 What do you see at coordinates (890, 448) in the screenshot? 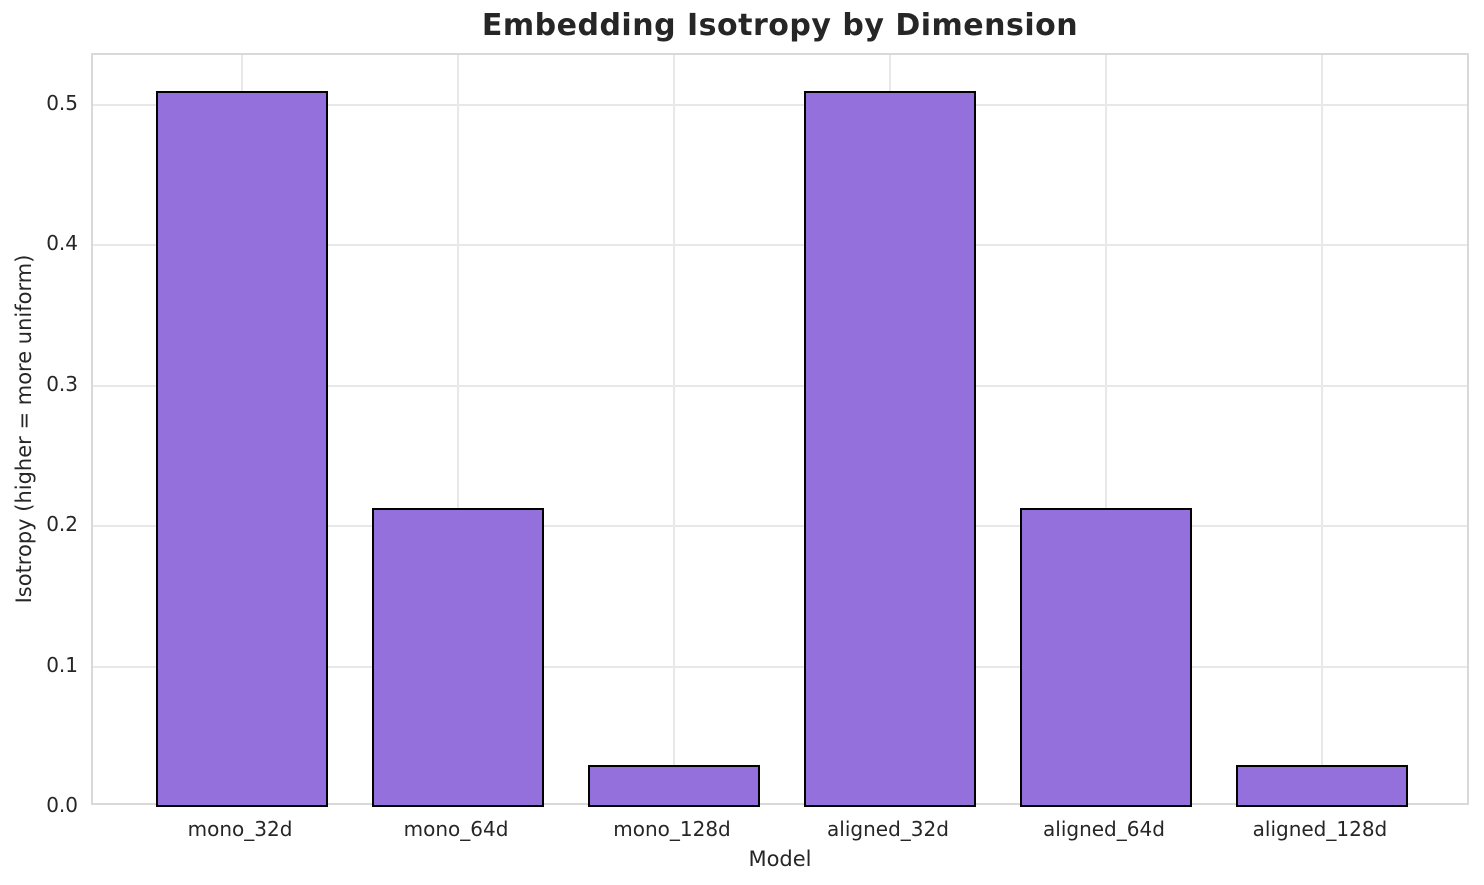
I see `bar-aligned_32d` at bounding box center [890, 448].